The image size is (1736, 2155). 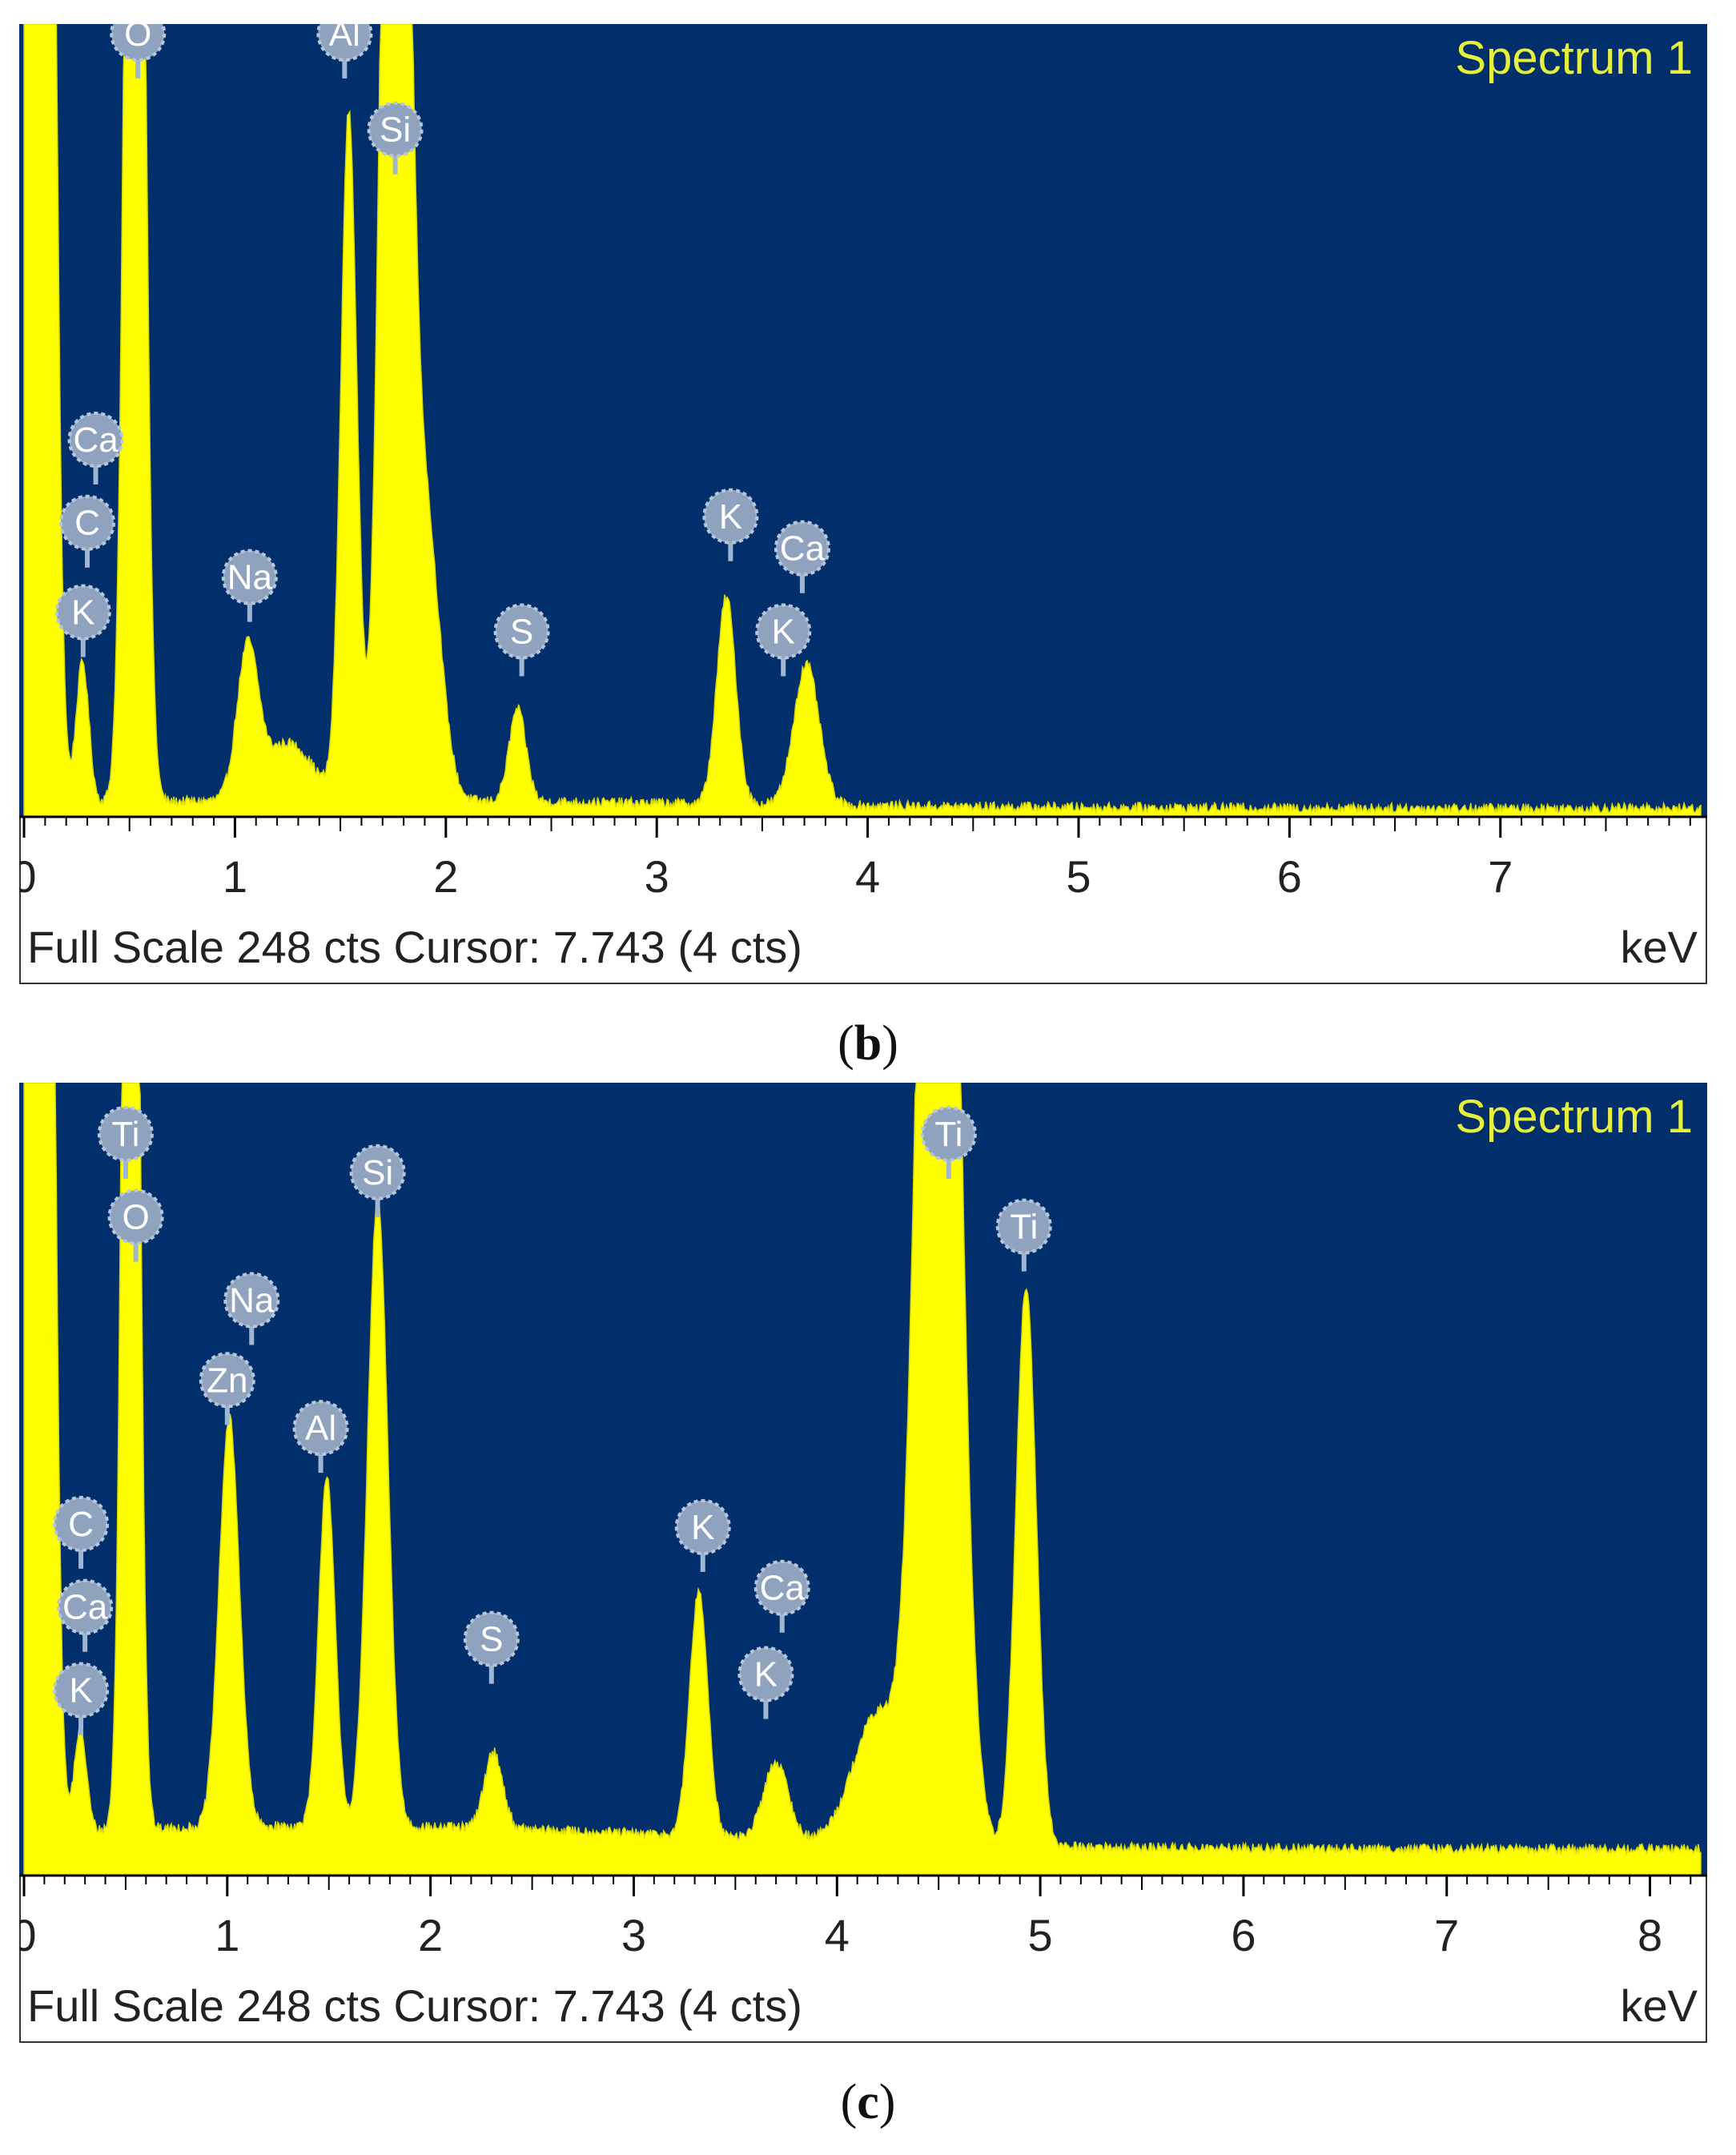 I want to click on marker-label: C, so click(x=87, y=523).